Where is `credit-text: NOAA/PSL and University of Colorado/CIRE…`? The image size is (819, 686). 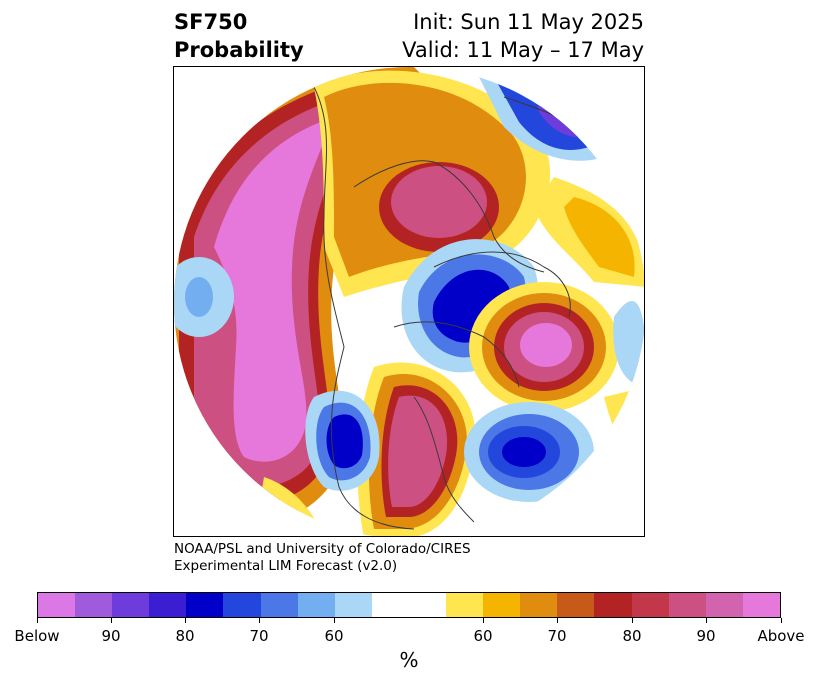 credit-text: NOAA/PSL and University of Colorado/CIRE… is located at coordinates (322, 558).